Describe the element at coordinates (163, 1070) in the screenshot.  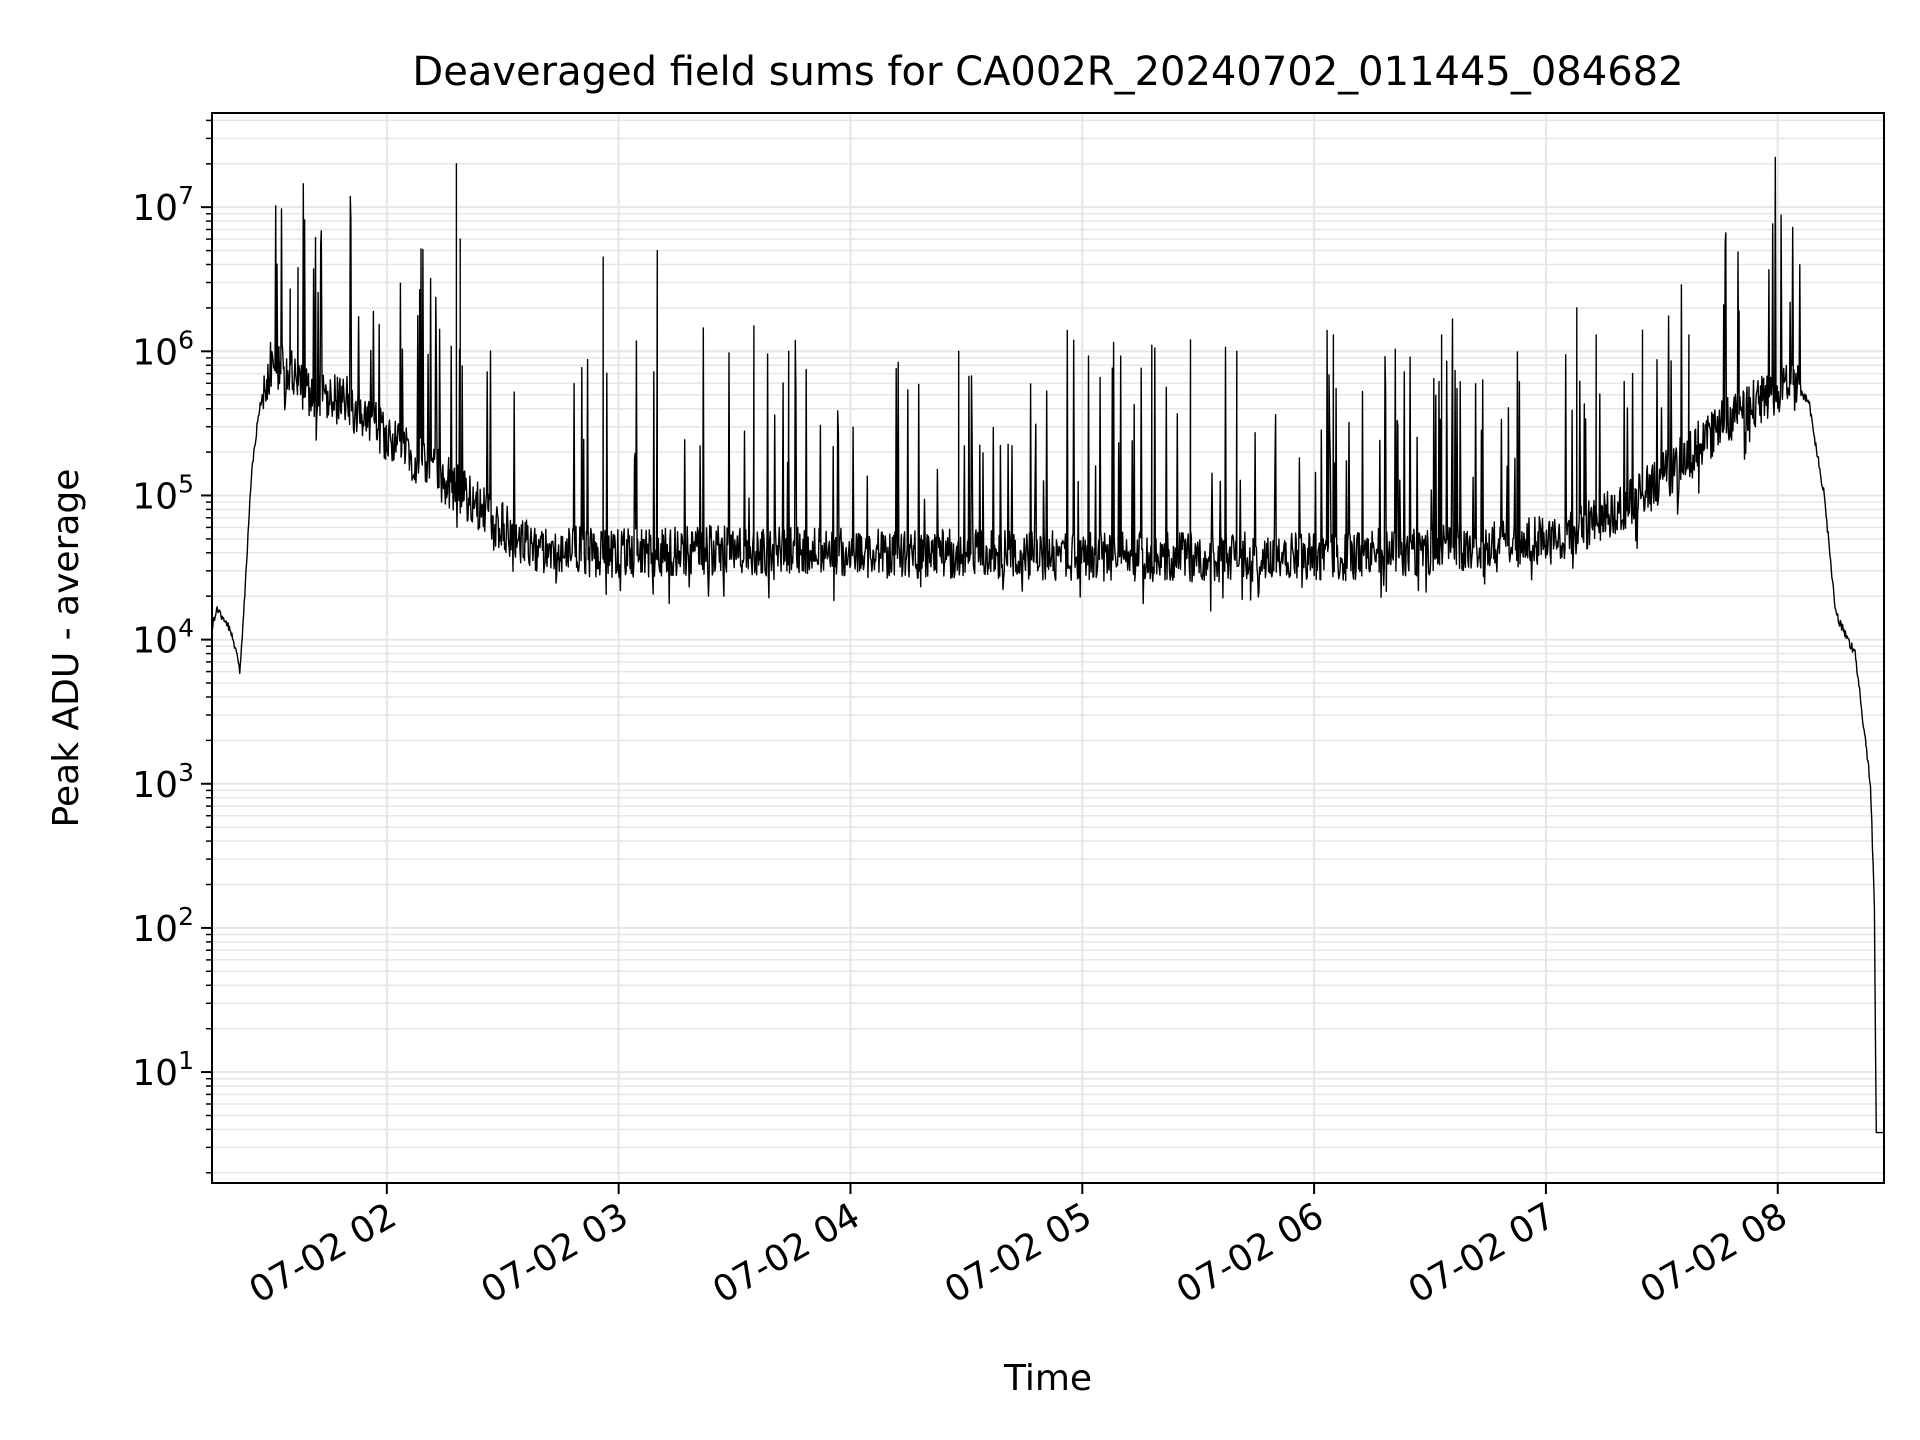
I see `y-tick-label: 10¹` at that location.